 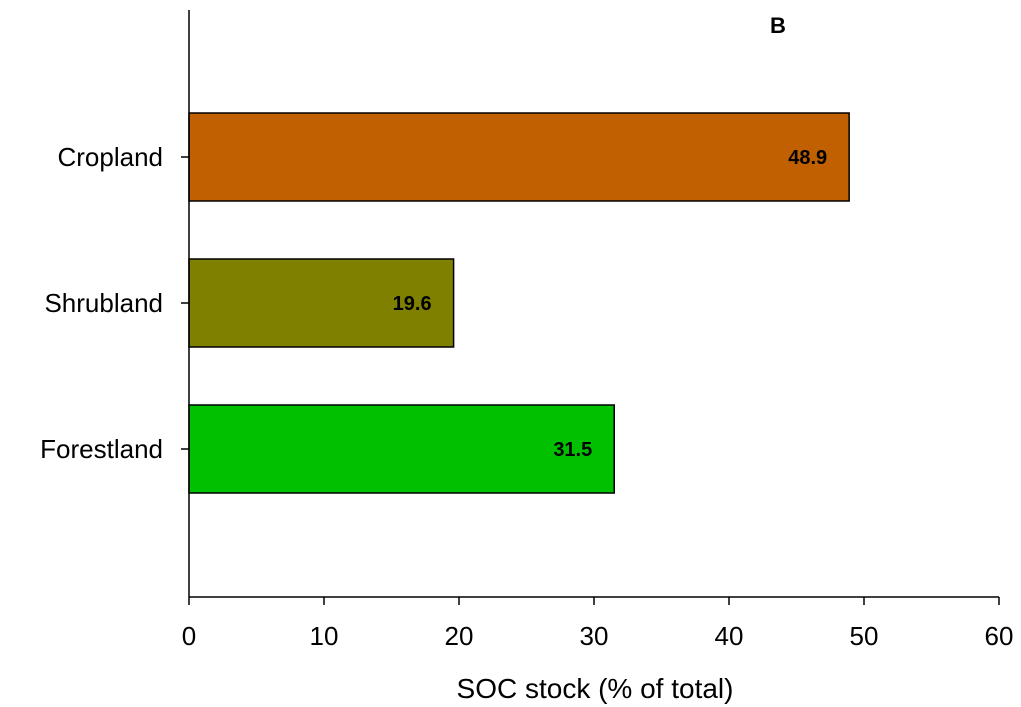 What do you see at coordinates (519, 157) in the screenshot?
I see `bar-cropland` at bounding box center [519, 157].